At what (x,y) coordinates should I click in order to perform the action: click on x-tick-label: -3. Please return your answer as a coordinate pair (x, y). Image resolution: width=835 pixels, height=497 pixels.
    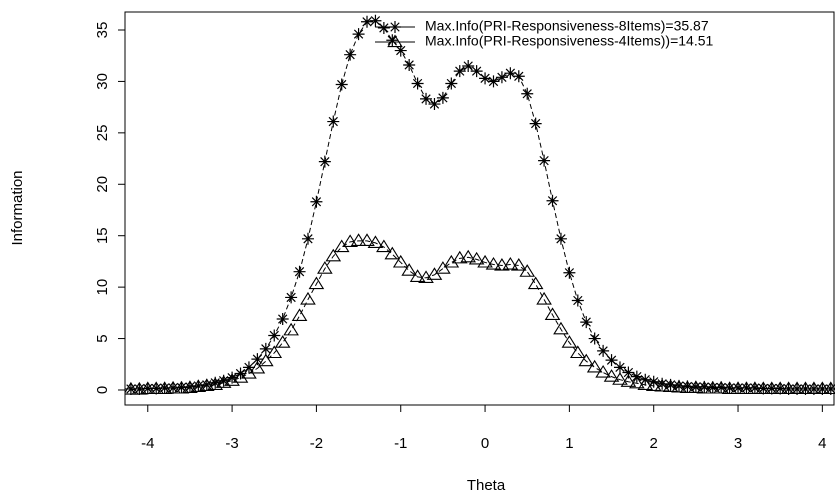
    Looking at the image, I should click on (231, 443).